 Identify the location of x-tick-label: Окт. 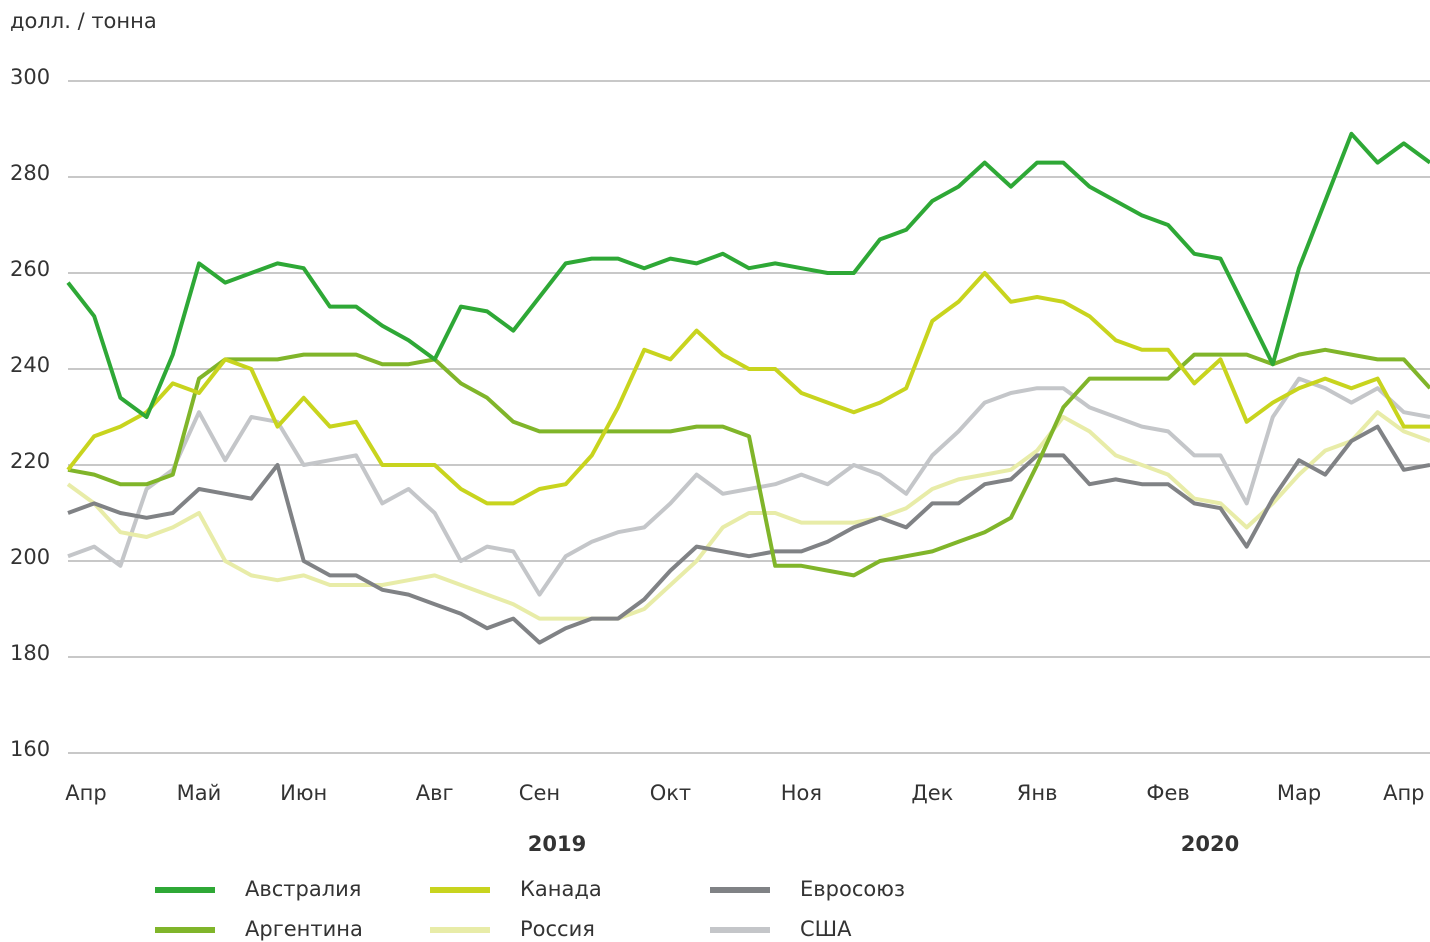
(670, 793).